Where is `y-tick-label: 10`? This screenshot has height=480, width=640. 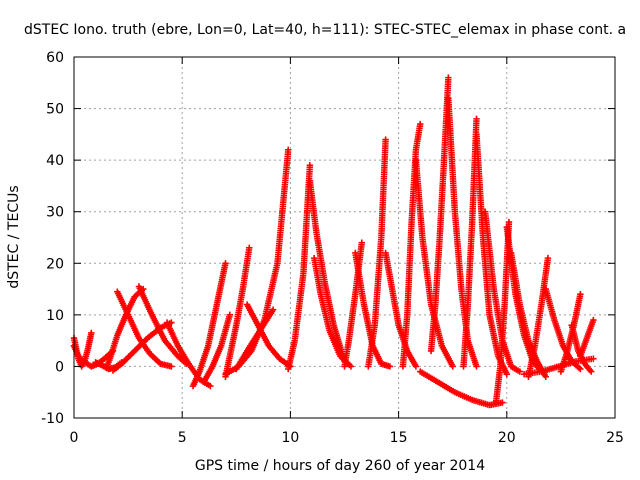 y-tick-label: 10 is located at coordinates (55, 316).